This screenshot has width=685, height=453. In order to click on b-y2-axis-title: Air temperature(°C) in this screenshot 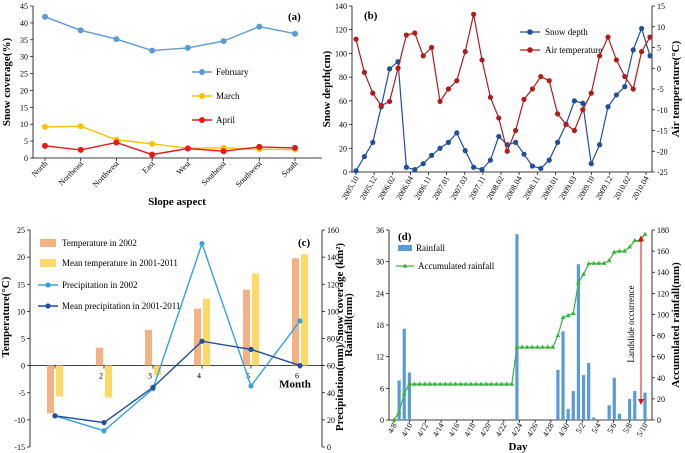, I will do `click(676, 88)`.